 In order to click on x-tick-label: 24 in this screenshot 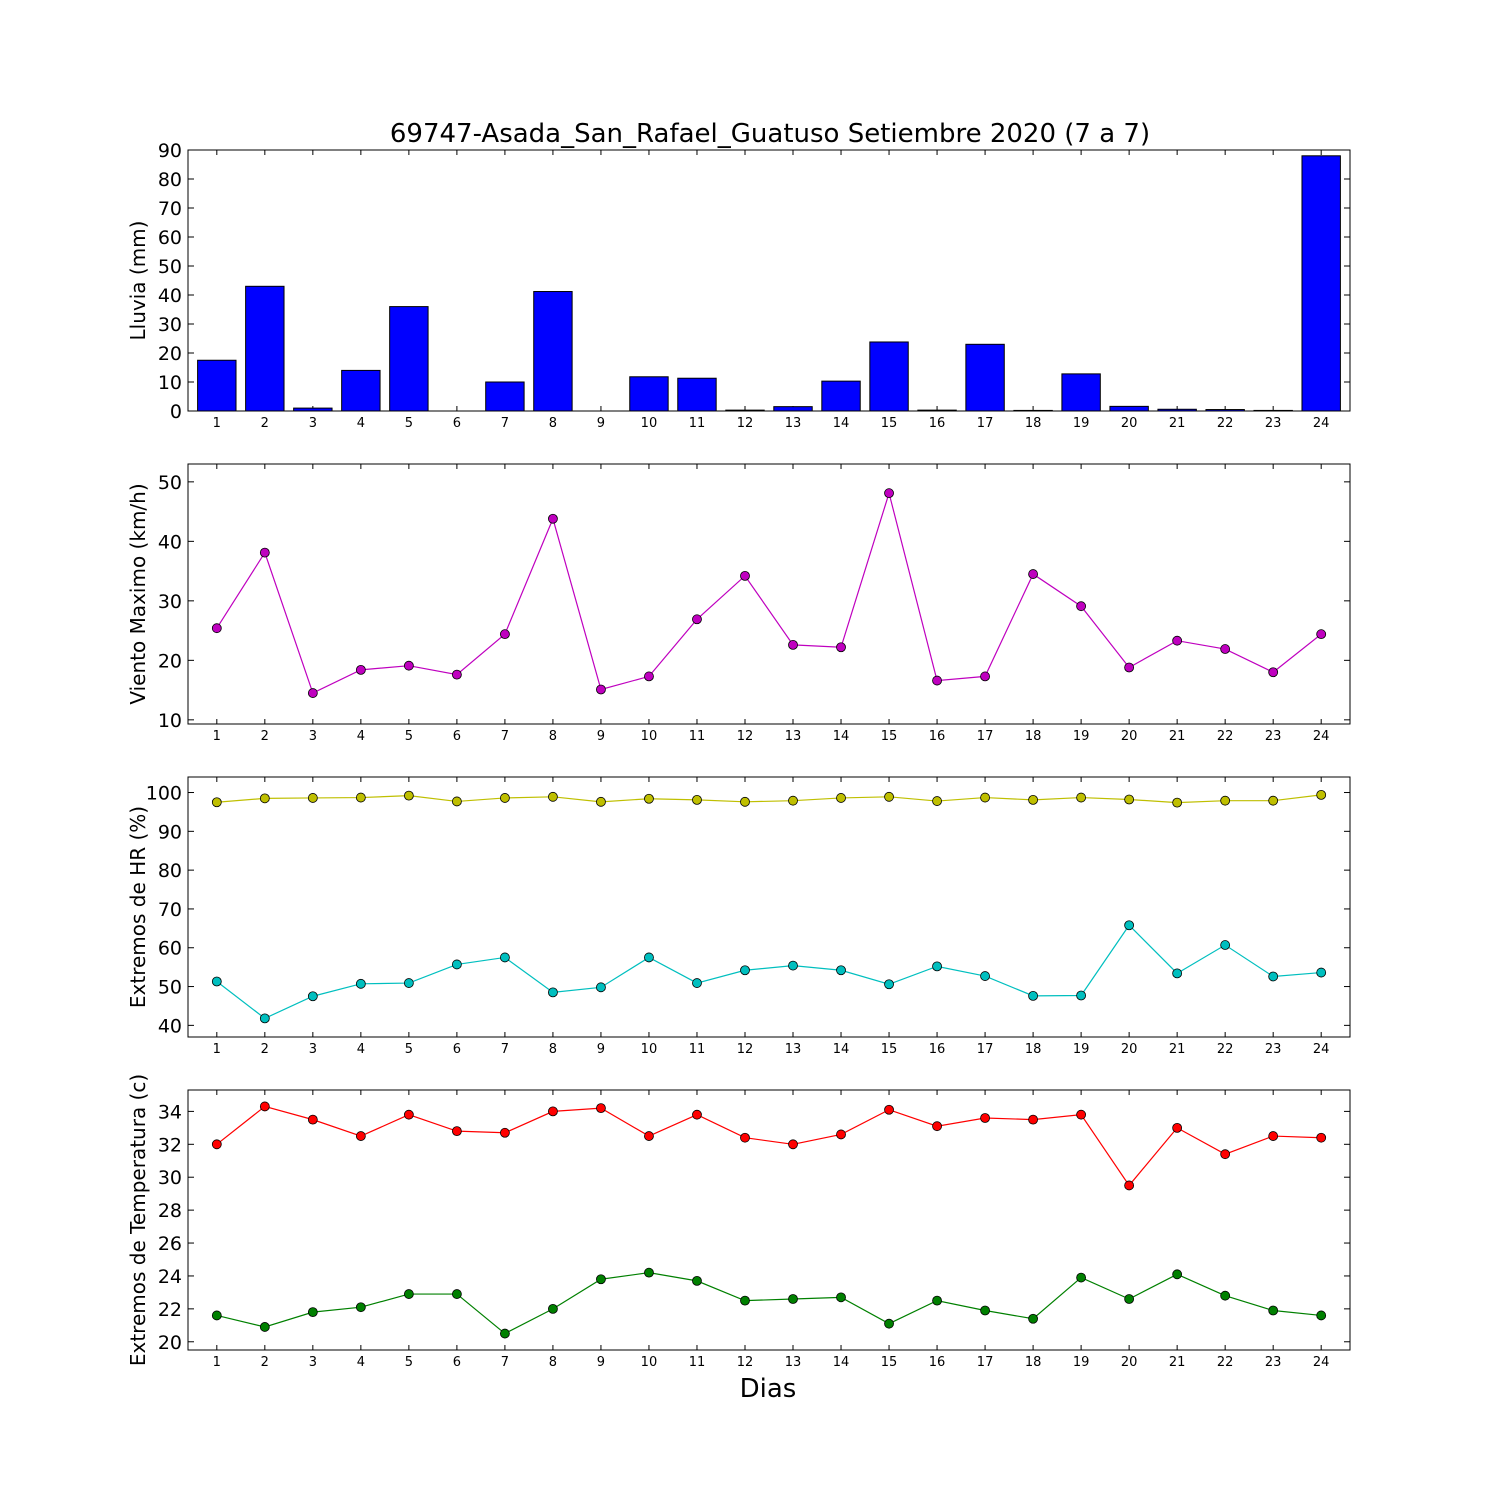, I will do `click(1321, 1362)`.